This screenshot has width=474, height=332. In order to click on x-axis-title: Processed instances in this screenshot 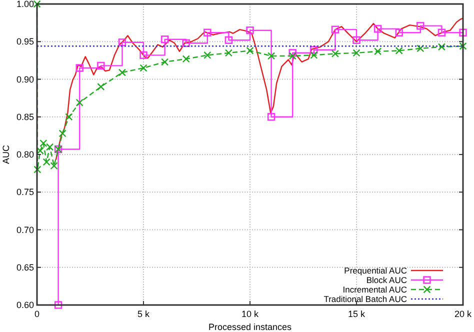, I will do `click(250, 327)`.